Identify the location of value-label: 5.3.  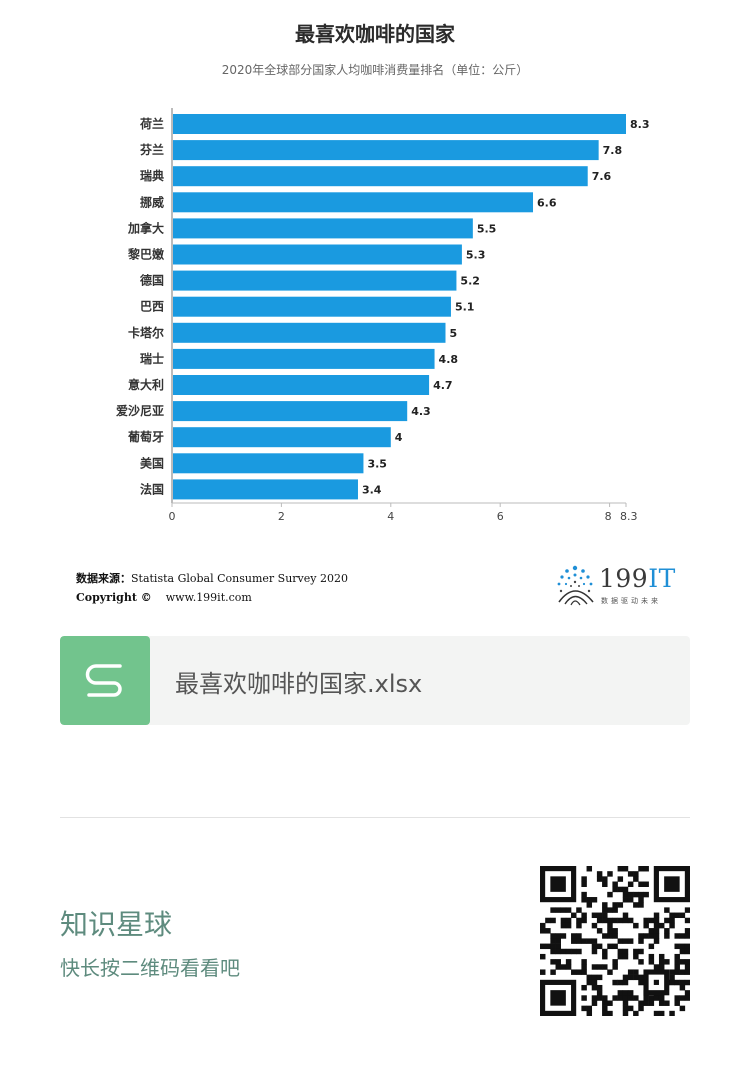
(476, 255).